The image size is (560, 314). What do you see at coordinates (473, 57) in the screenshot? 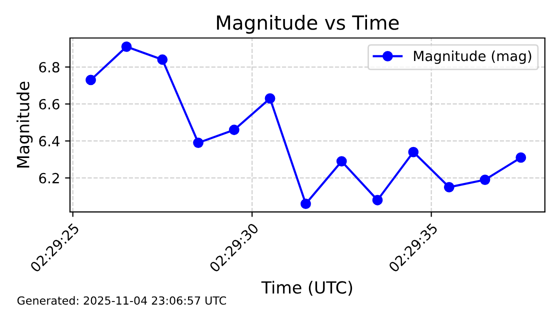
I see `legend-label: Magnitude (mag)` at bounding box center [473, 57].